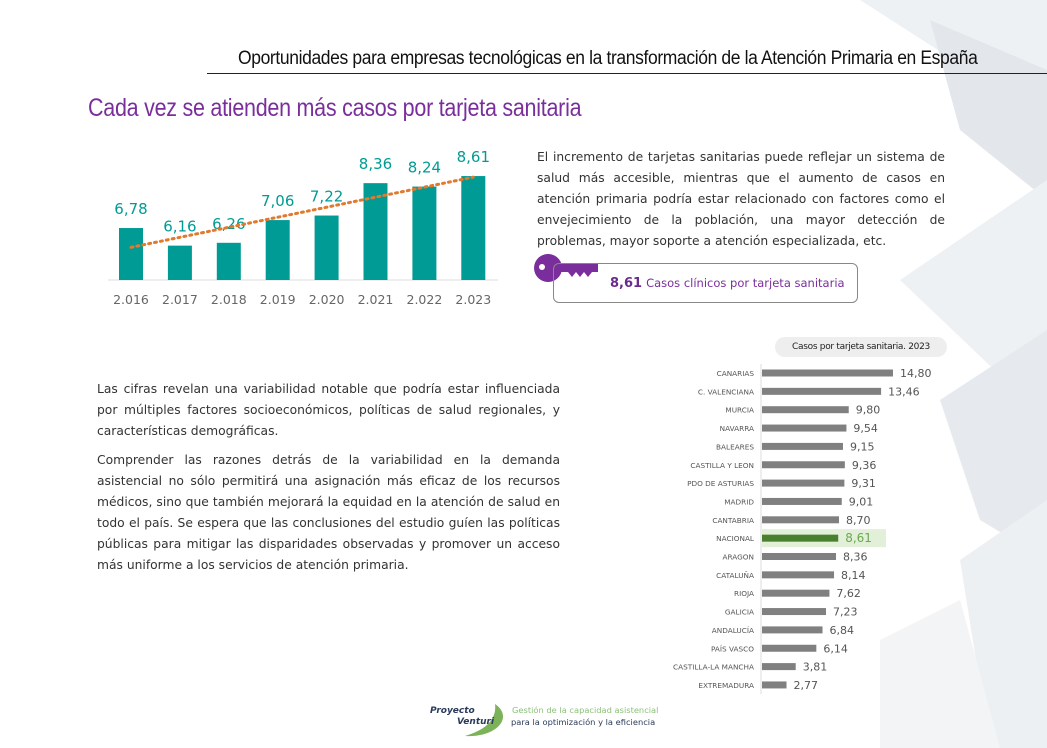  Describe the element at coordinates (278, 299) in the screenshot. I see `x-tick-label: 2.019` at that location.